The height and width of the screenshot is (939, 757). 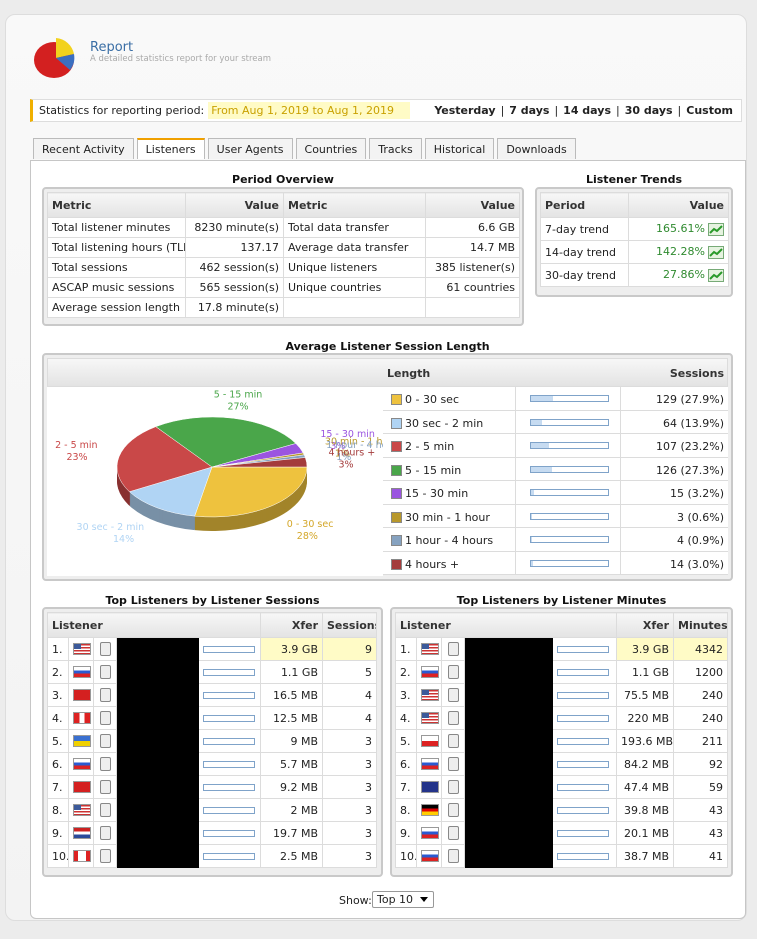 I want to click on page-size-select: Top 10, so click(x=403, y=899).